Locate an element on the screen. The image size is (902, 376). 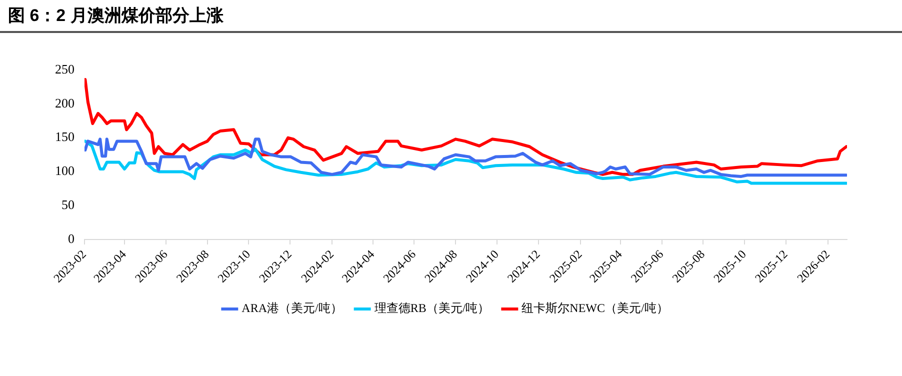
y-tick-label: 100 is located at coordinates (64, 170).